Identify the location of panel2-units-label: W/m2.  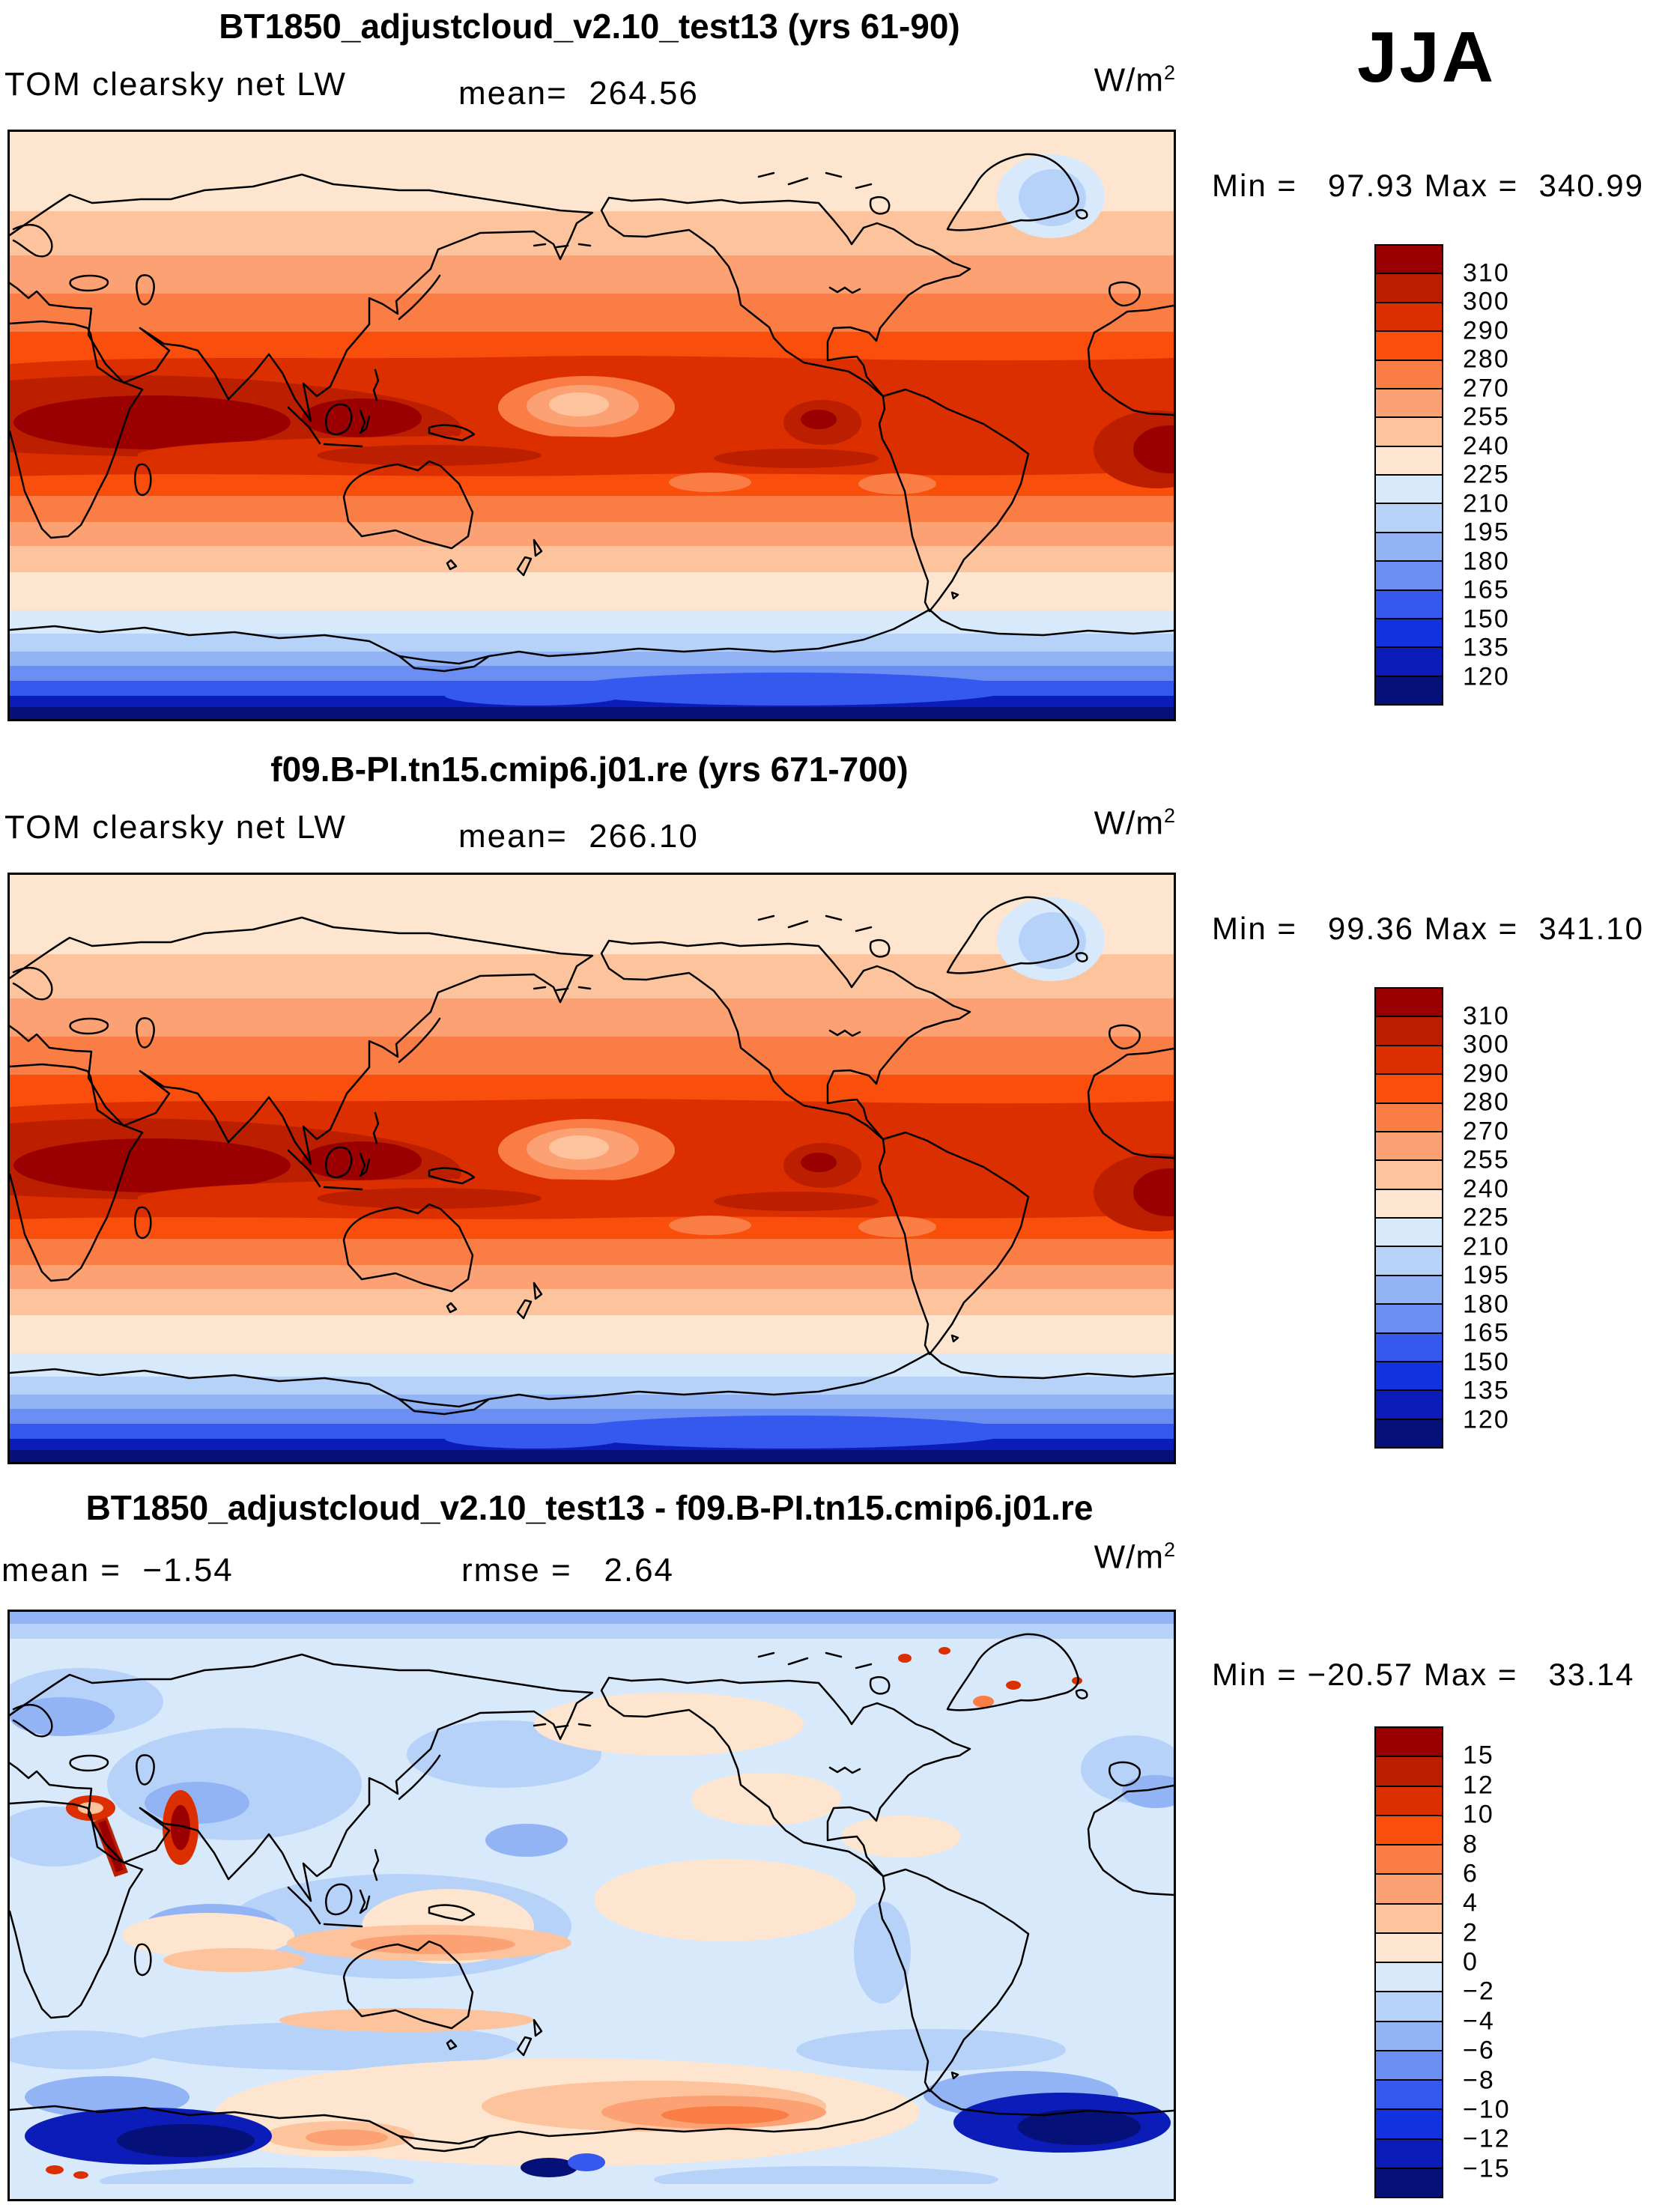
(1120, 823).